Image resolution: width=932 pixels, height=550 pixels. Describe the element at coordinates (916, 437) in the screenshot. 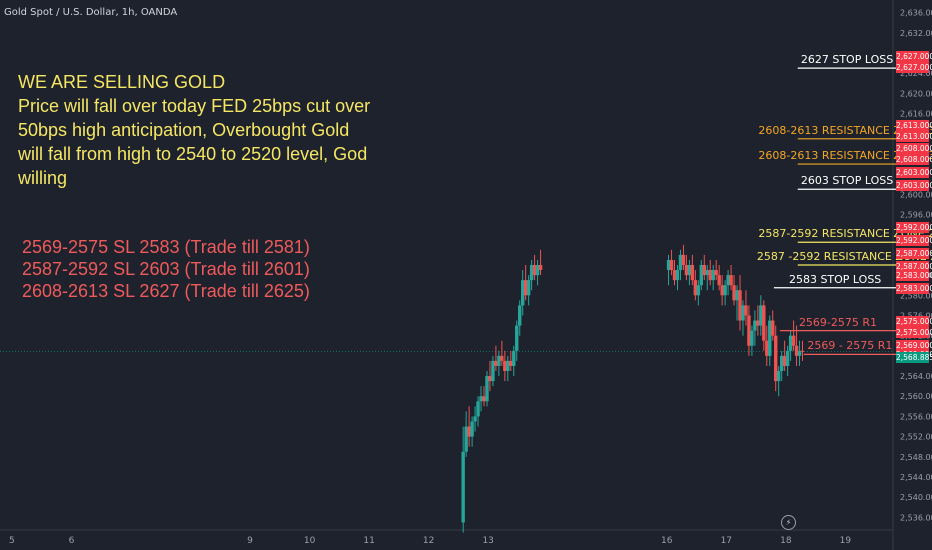

I see `y-tick-label: 2,552.000` at that location.